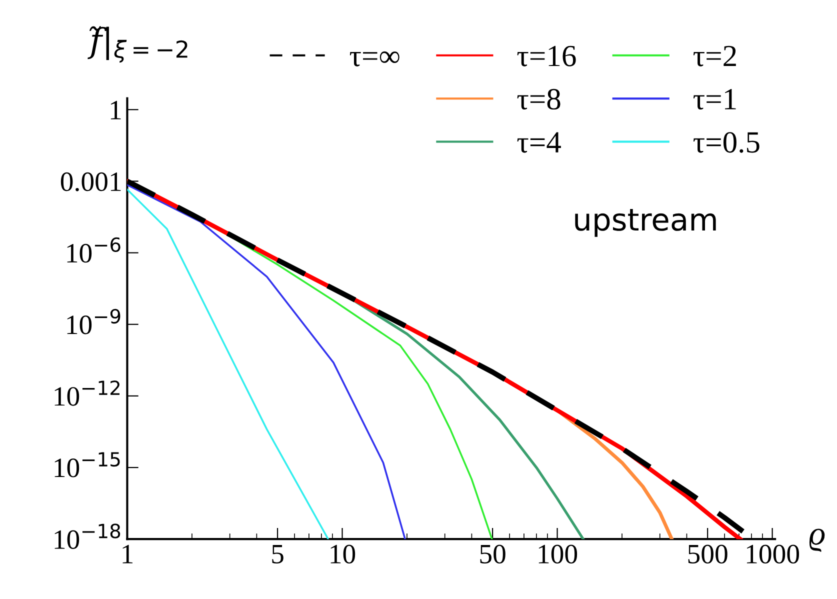  Describe the element at coordinates (115, 110) in the screenshot. I see `y-tick-label: 1` at that location.